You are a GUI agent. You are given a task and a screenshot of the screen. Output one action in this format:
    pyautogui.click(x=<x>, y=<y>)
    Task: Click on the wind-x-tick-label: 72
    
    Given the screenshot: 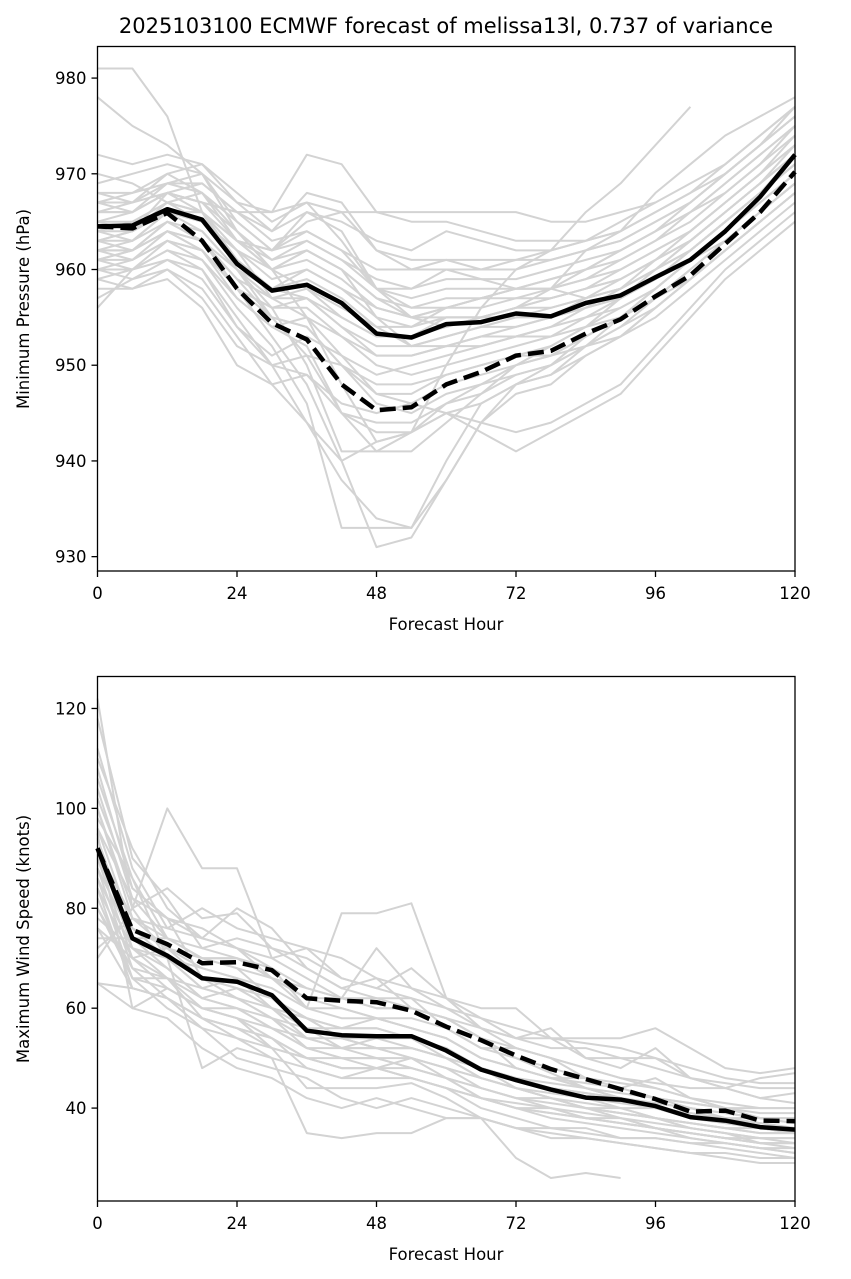 What is the action you would take?
    pyautogui.click(x=516, y=1223)
    